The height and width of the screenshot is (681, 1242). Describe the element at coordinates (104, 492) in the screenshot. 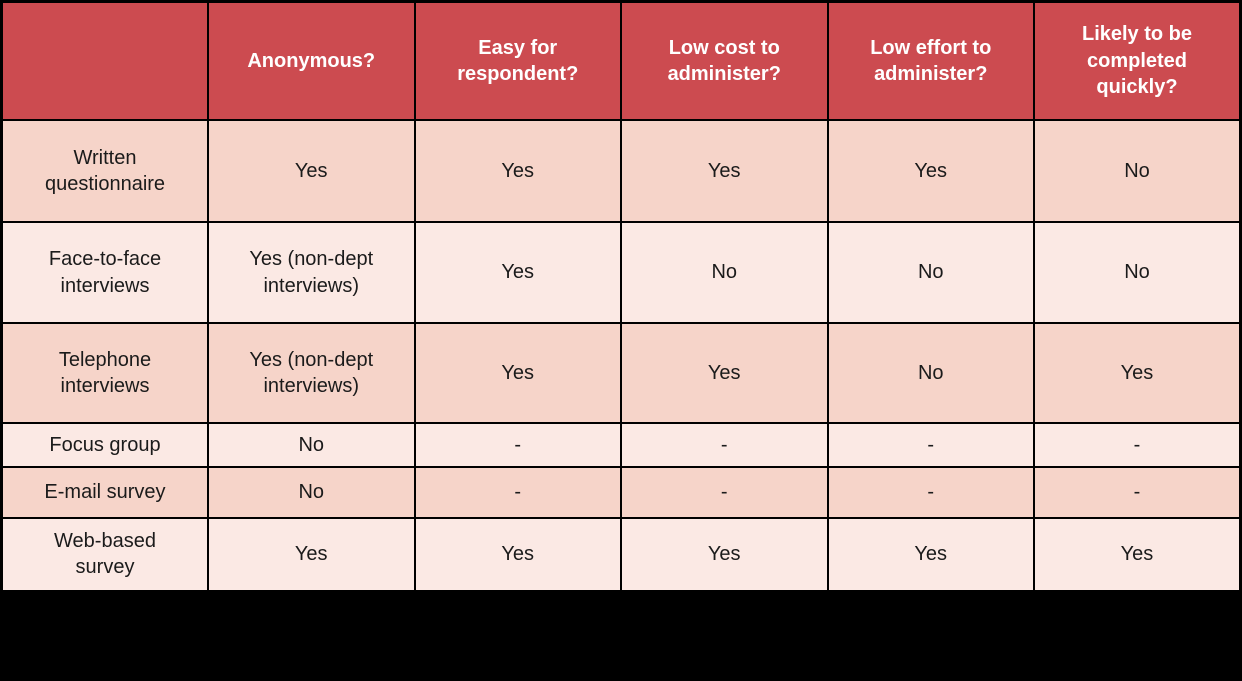

I see `row-label-cell: E-mail survey` at that location.